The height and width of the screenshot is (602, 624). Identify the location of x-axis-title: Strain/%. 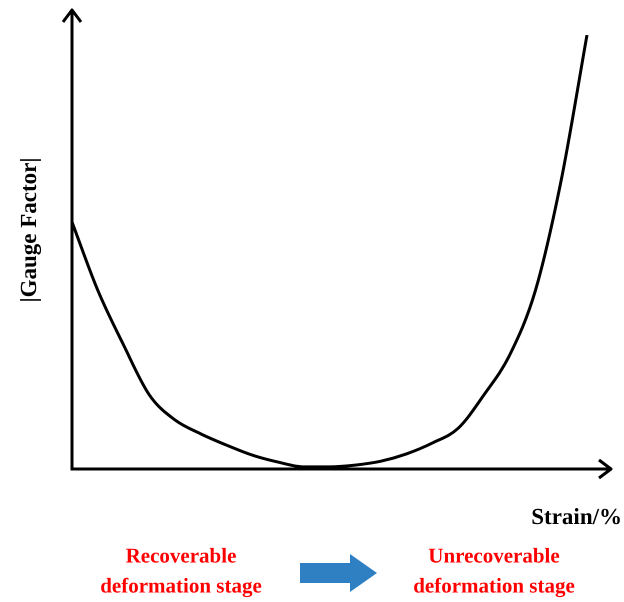
(576, 516).